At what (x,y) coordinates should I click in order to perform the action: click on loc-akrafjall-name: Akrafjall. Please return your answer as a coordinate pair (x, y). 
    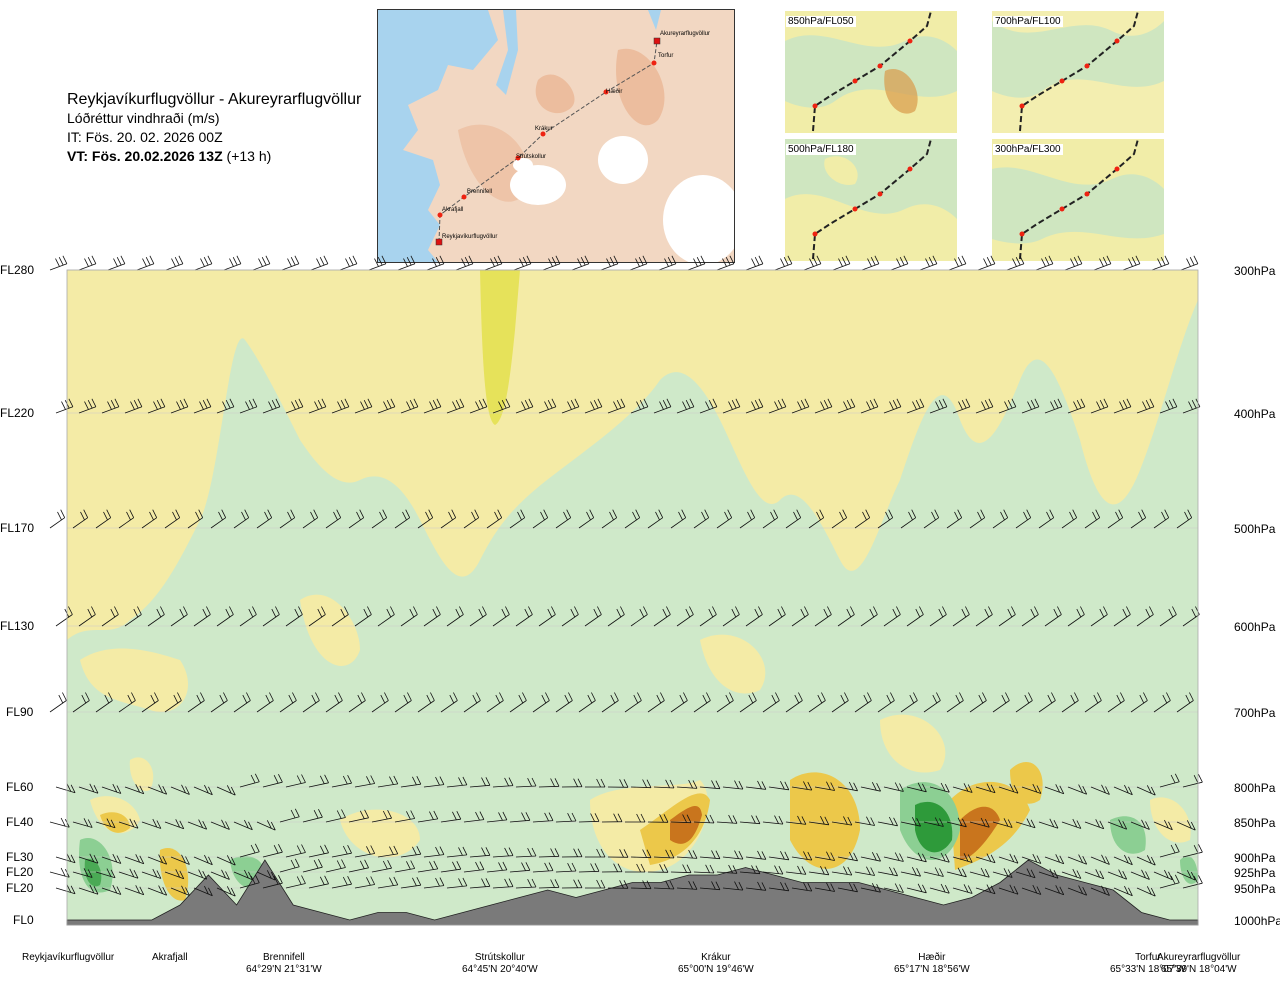
    Looking at the image, I should click on (170, 957).